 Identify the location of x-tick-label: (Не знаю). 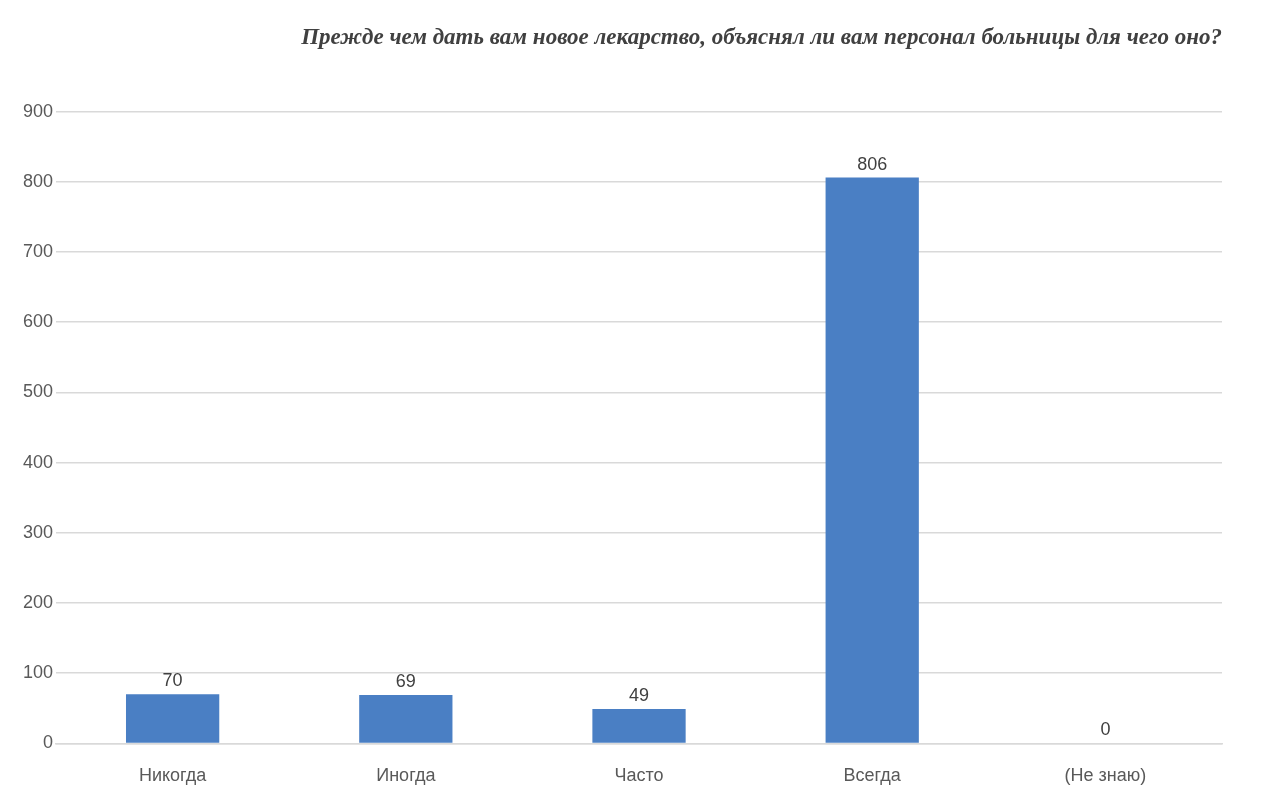
(1105, 775).